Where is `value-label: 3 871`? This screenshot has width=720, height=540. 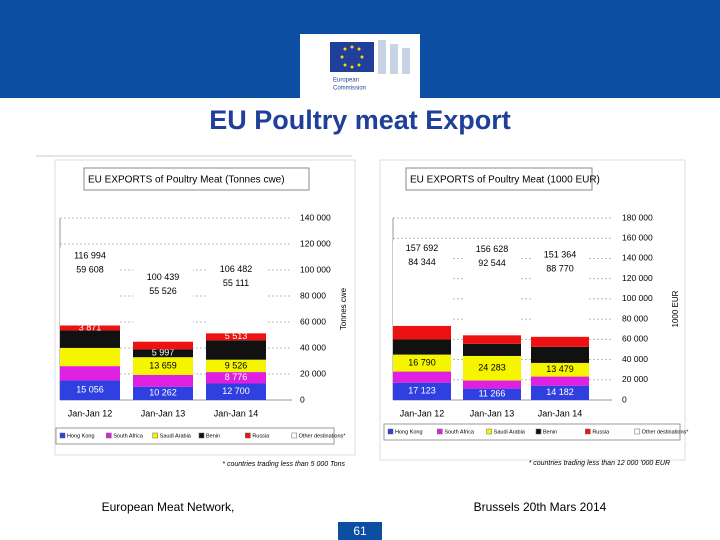
value-label: 3 871 is located at coordinates (90, 327).